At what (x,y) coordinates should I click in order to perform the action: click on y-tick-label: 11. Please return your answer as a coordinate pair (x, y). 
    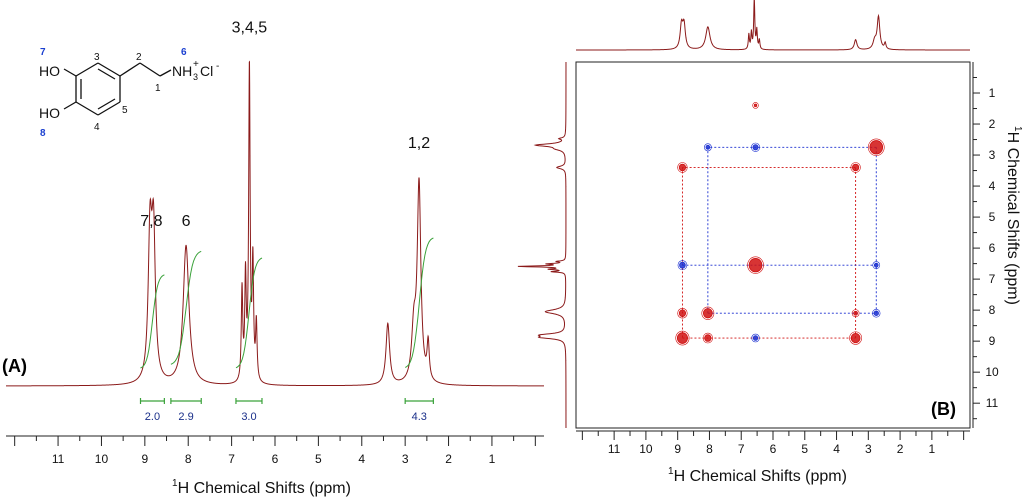
    Looking at the image, I should click on (992, 403).